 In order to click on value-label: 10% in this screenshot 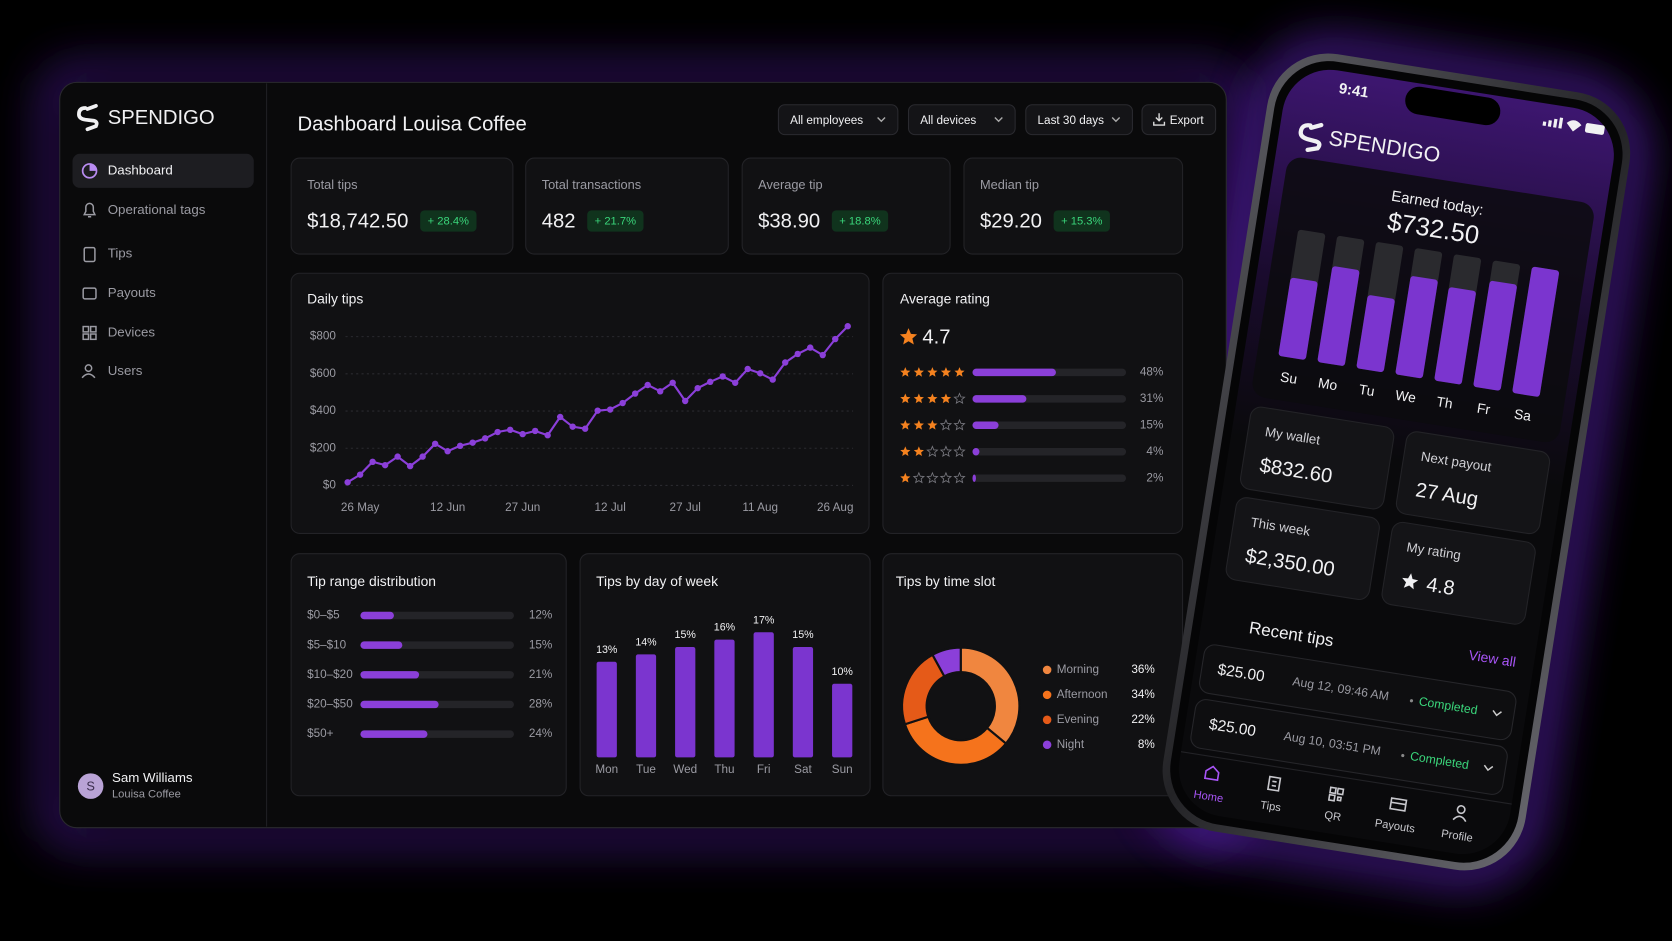, I will do `click(843, 672)`.